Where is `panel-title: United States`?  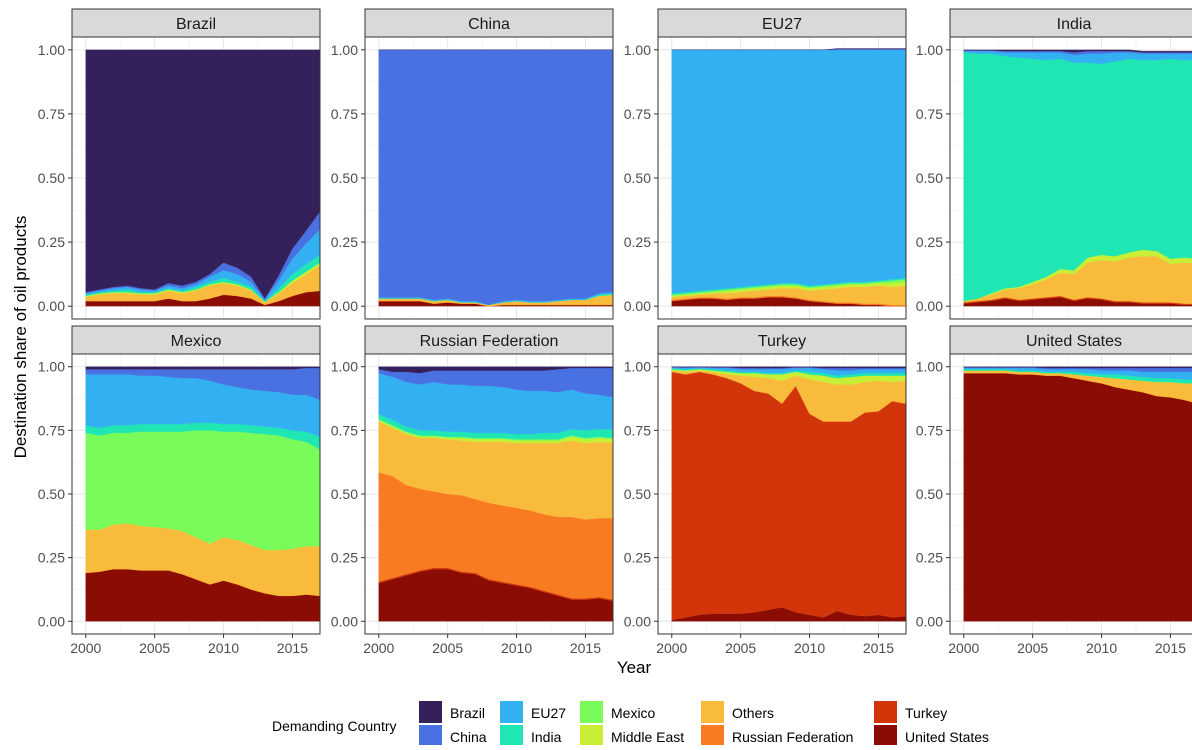
panel-title: United States is located at coordinates (1074, 341).